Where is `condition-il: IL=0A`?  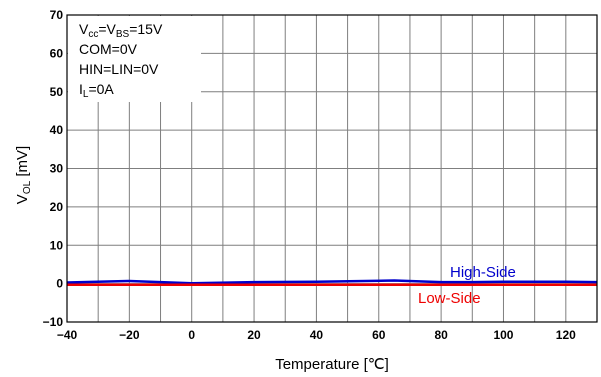 condition-il: IL=0A is located at coordinates (96, 90).